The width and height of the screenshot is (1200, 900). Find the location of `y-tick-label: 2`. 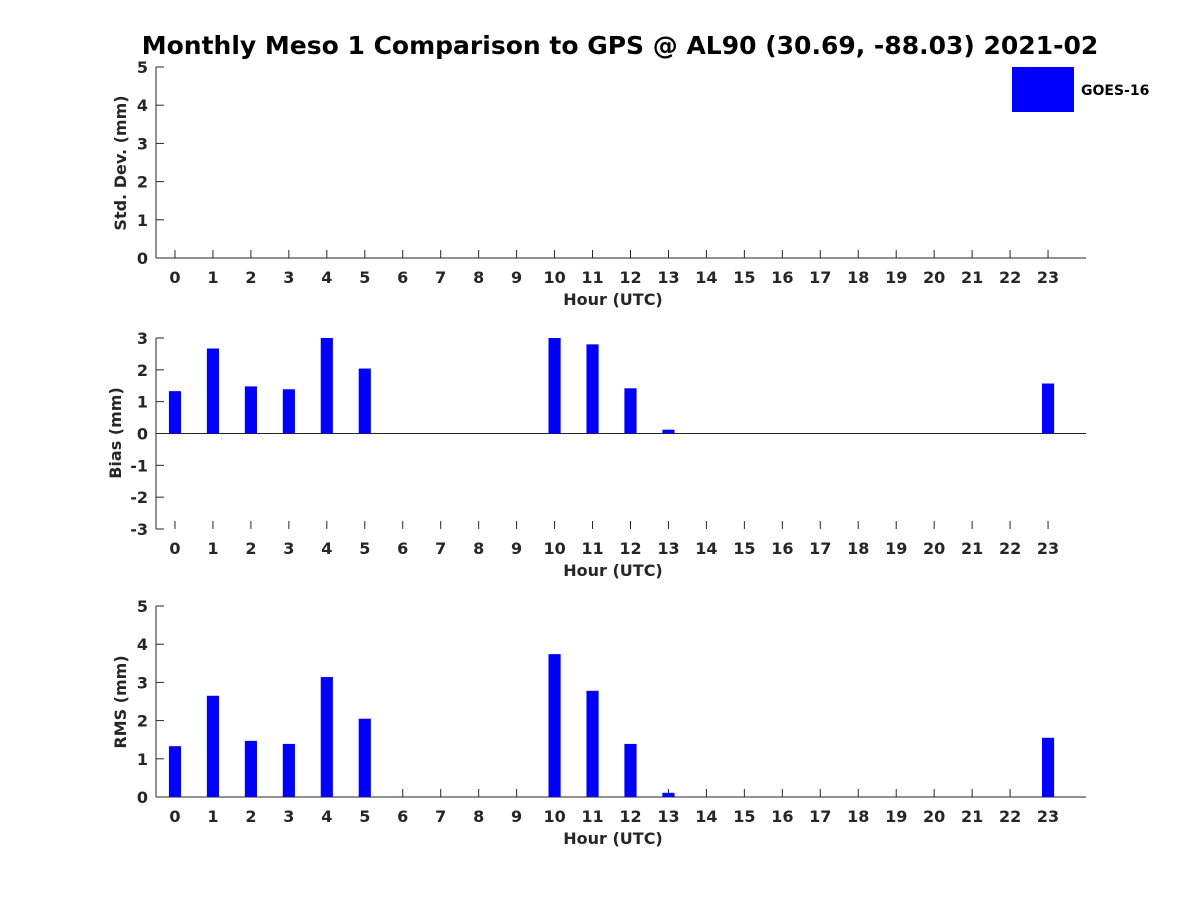

y-tick-label: 2 is located at coordinates (142, 182).